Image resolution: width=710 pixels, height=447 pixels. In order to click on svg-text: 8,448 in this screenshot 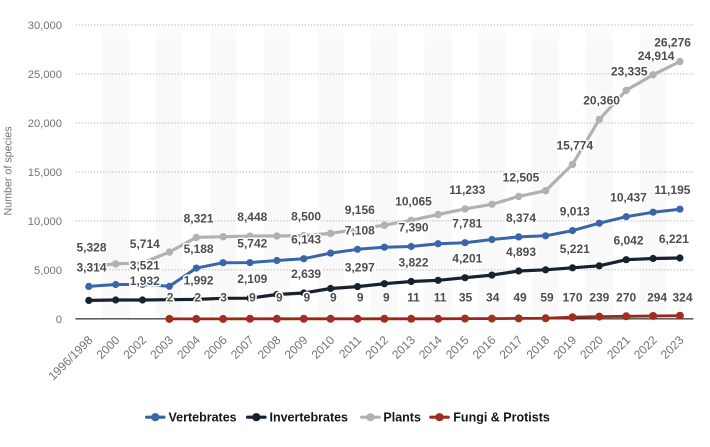, I will do `click(252, 217)`.